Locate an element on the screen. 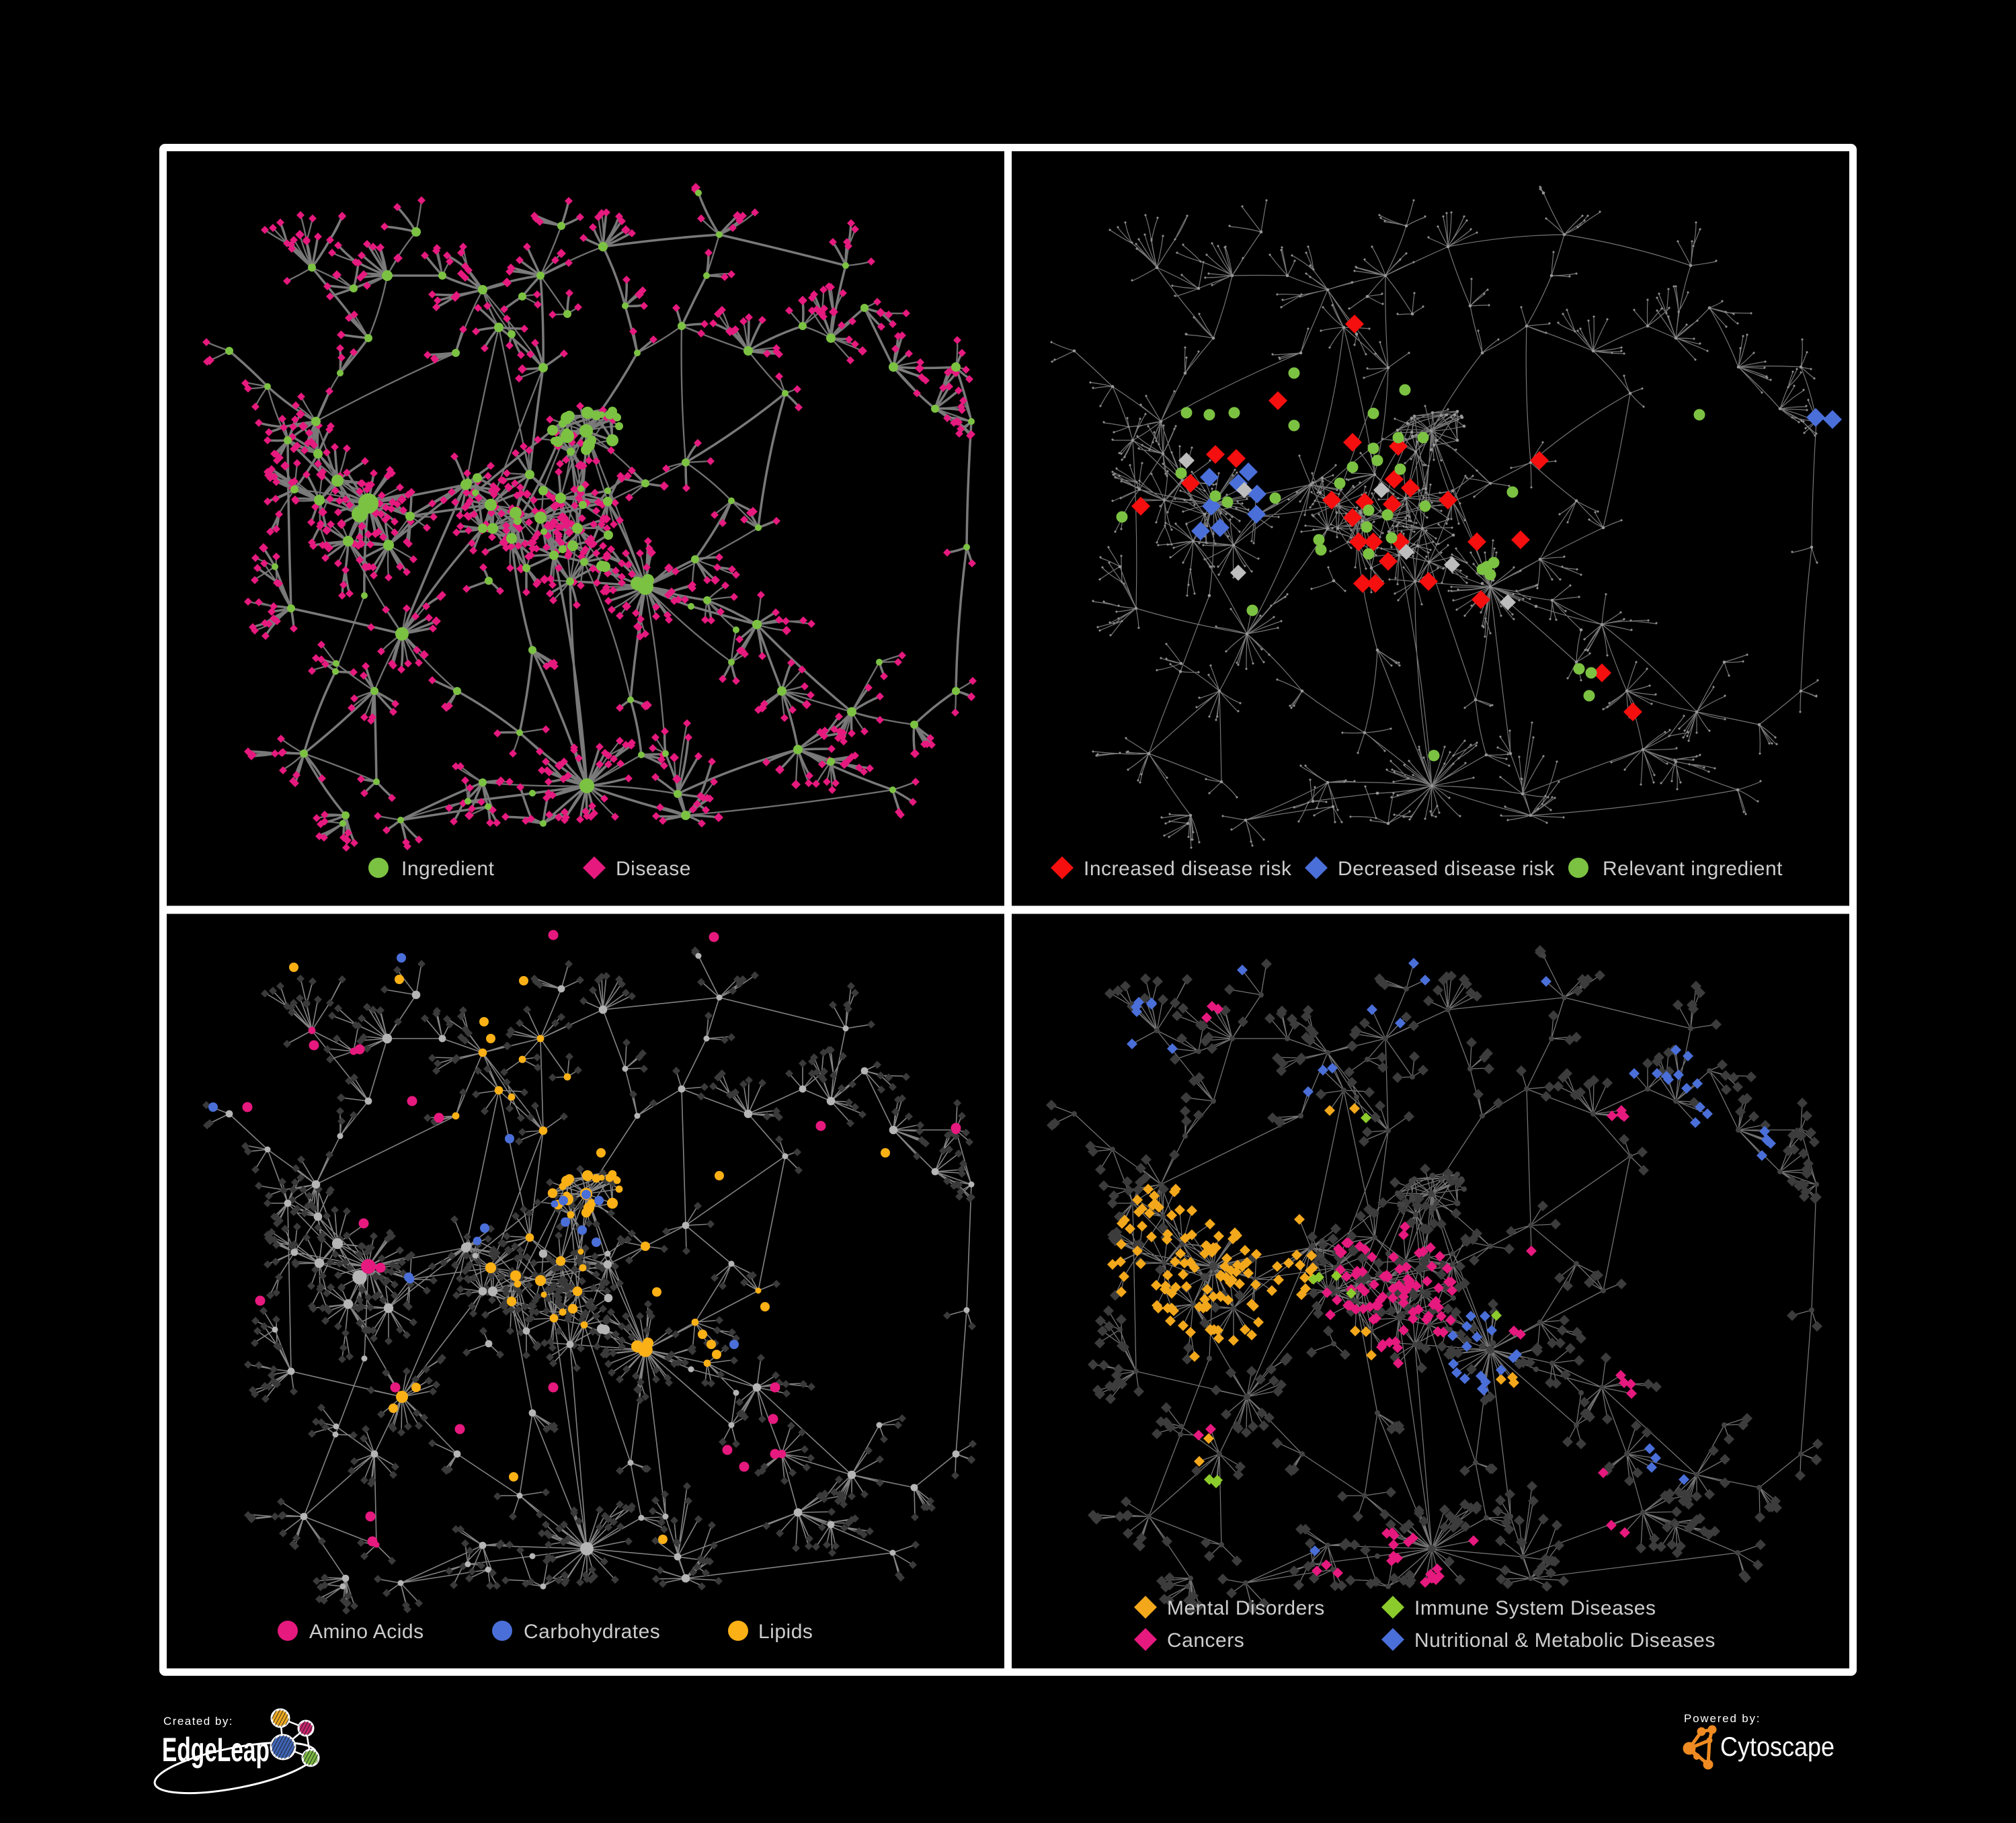  svg-text: Ingredient is located at coordinates (448, 869).